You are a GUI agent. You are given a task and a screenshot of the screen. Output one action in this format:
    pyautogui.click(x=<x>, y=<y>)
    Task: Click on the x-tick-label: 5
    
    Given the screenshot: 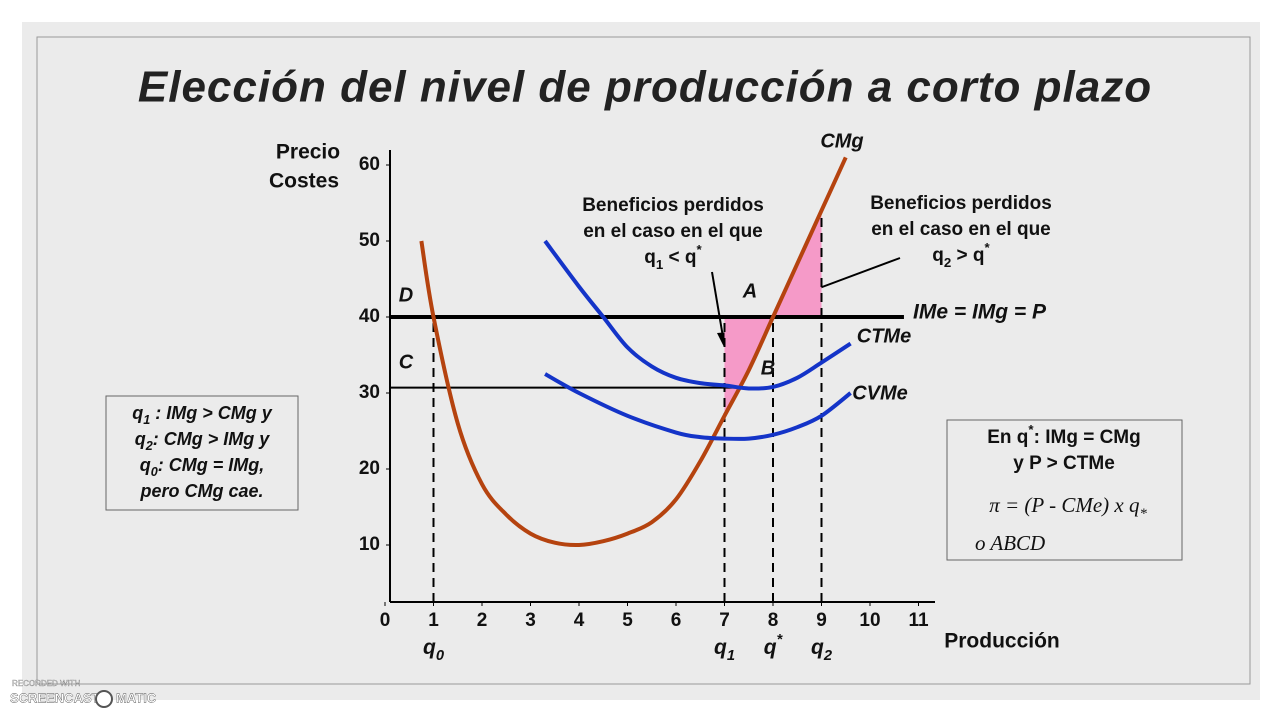 What is the action you would take?
    pyautogui.click(x=627, y=620)
    